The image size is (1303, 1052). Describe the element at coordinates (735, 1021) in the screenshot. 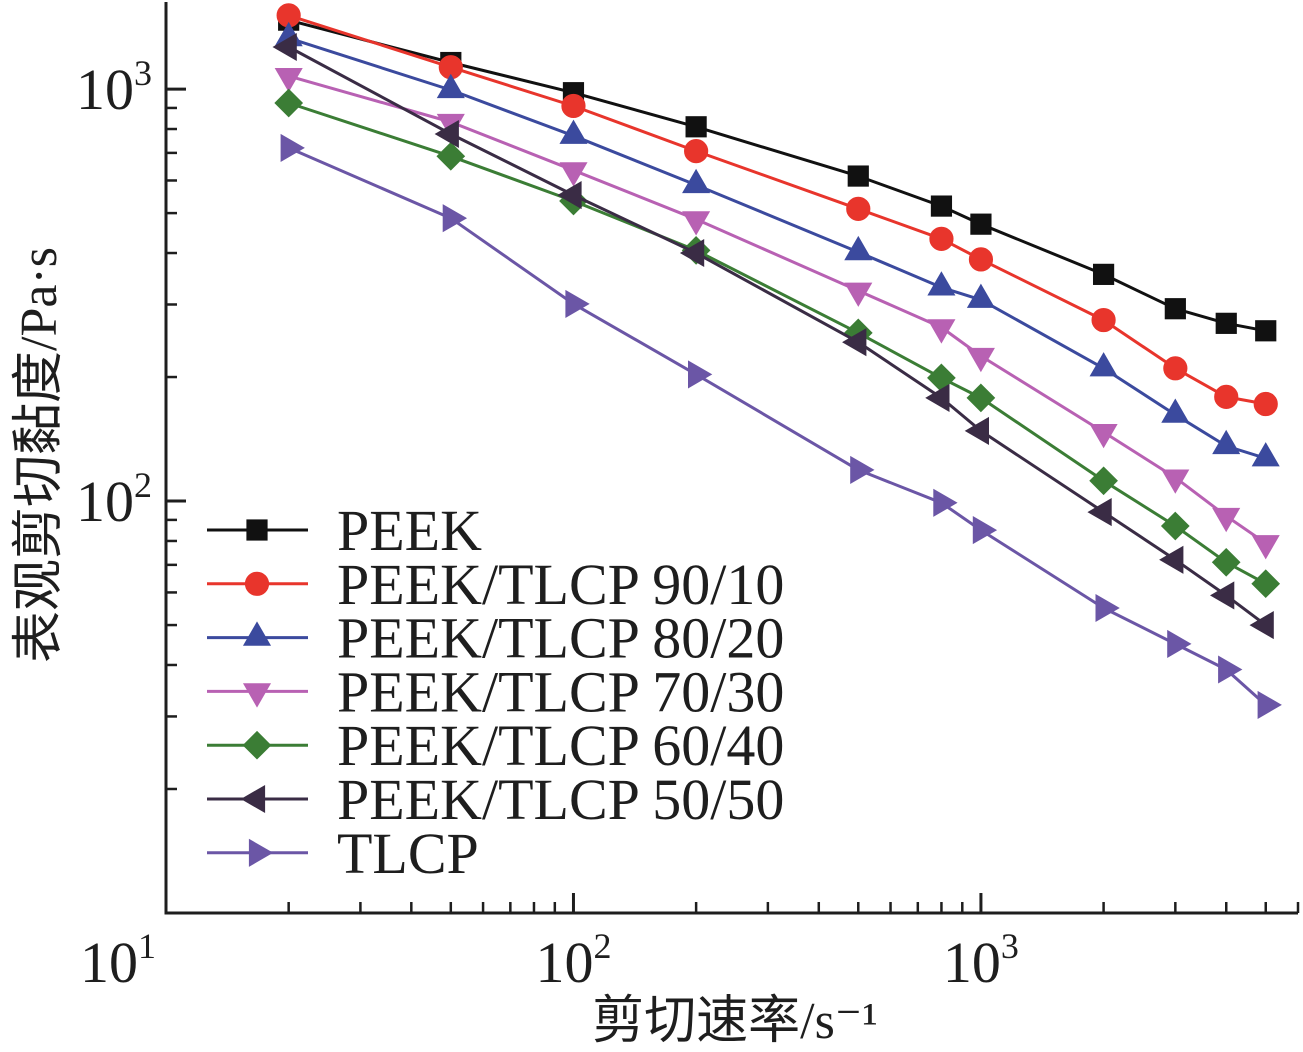

I see `x-axis-title: 剪切速率/s⁻¹` at that location.